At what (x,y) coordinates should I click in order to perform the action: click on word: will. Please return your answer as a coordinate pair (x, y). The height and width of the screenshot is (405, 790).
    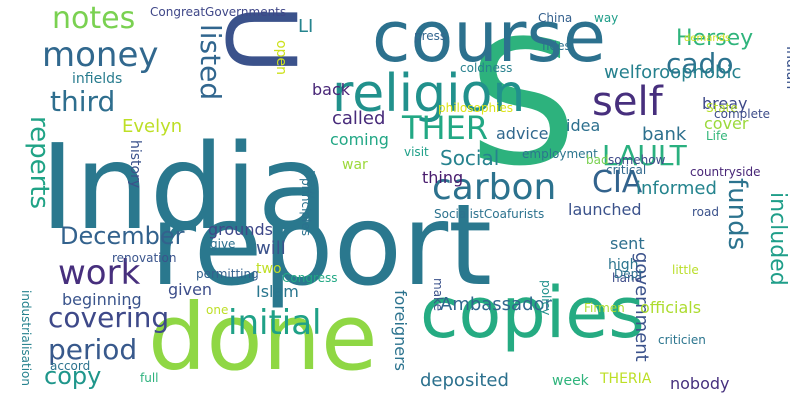
    Looking at the image, I should click on (271, 248).